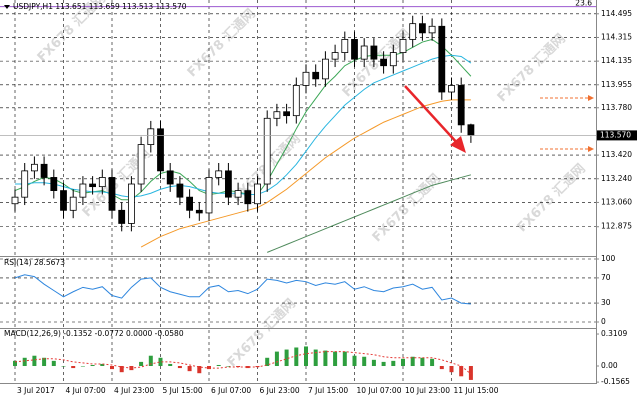 The width and height of the screenshot is (640, 400). I want to click on orange-arrow-head, so click(591, 149).